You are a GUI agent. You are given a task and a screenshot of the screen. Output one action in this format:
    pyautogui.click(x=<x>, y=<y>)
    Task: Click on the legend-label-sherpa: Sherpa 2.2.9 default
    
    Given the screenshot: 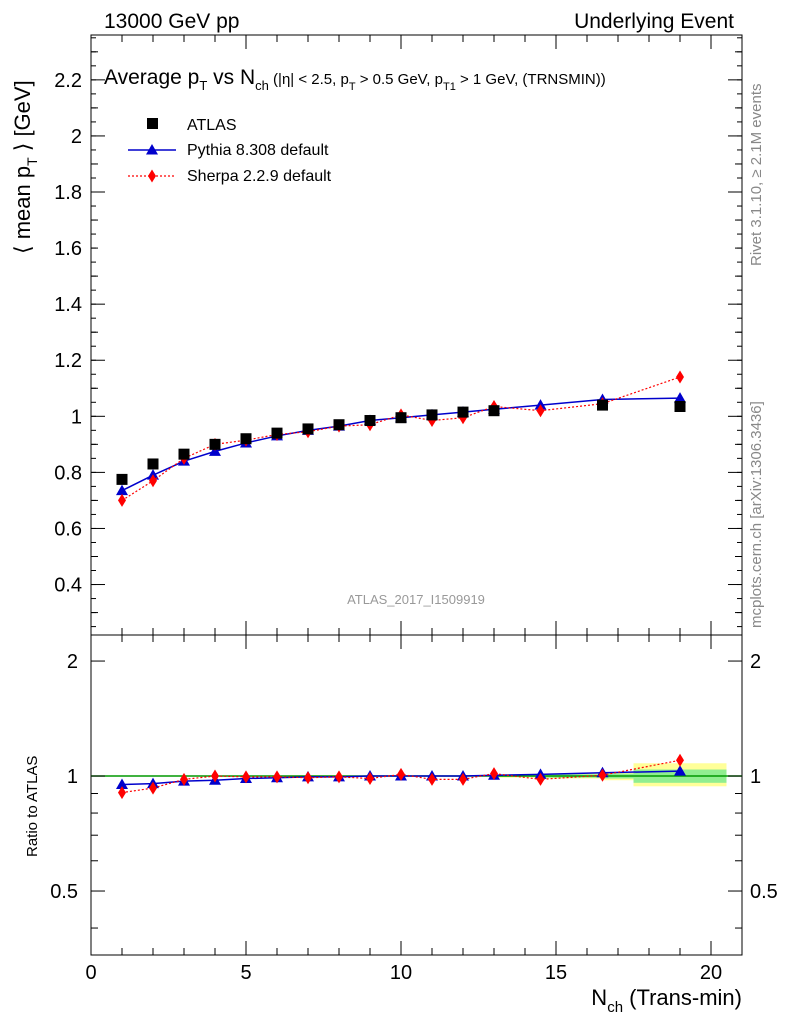 What is the action you would take?
    pyautogui.click(x=259, y=176)
    